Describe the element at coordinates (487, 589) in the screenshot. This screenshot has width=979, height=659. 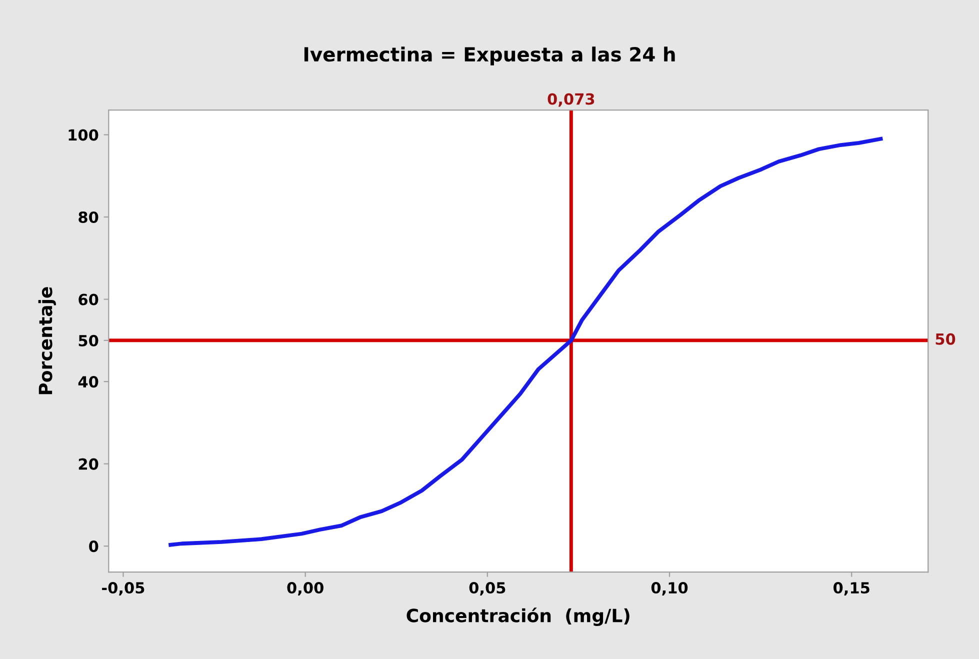
I see `x-tick-label: 0,05` at that location.